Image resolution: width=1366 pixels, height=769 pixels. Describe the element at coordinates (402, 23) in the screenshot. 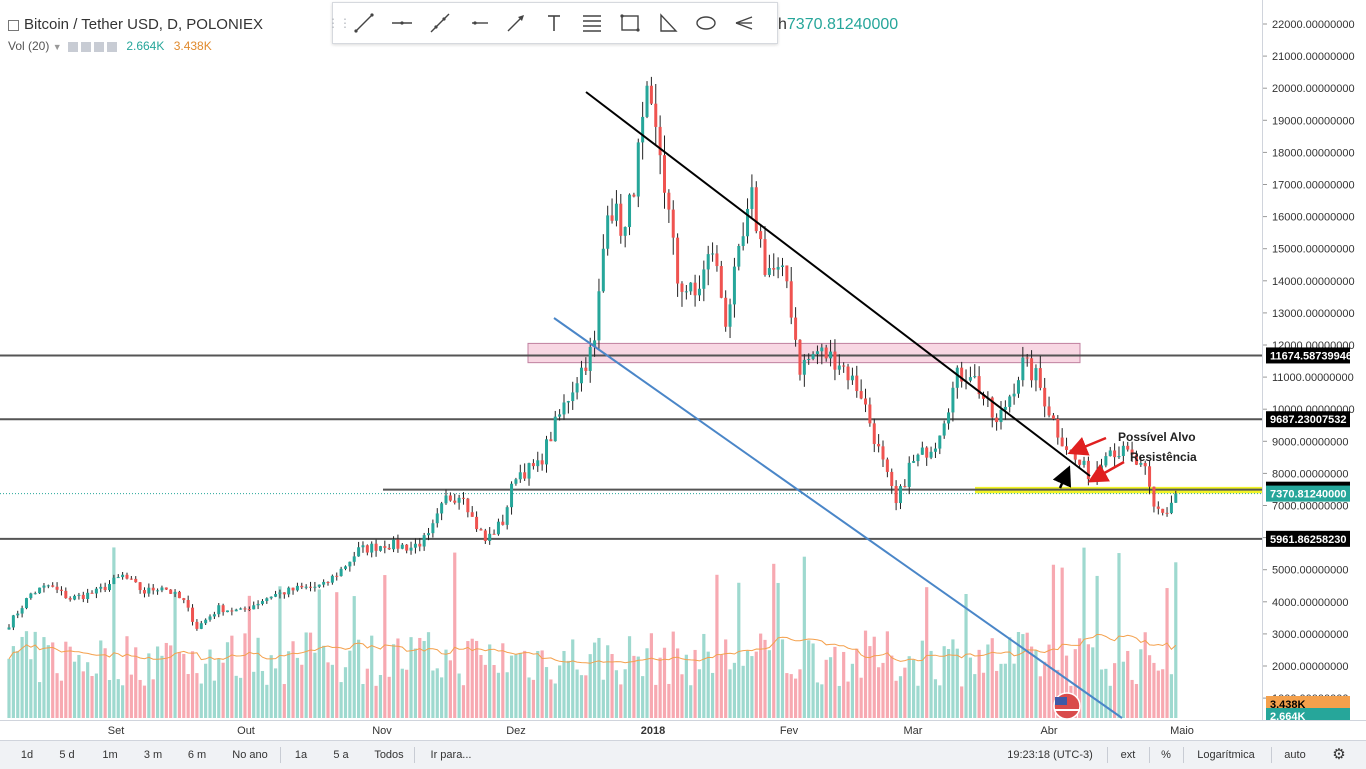

I see `horizontal-line-icon` at that location.